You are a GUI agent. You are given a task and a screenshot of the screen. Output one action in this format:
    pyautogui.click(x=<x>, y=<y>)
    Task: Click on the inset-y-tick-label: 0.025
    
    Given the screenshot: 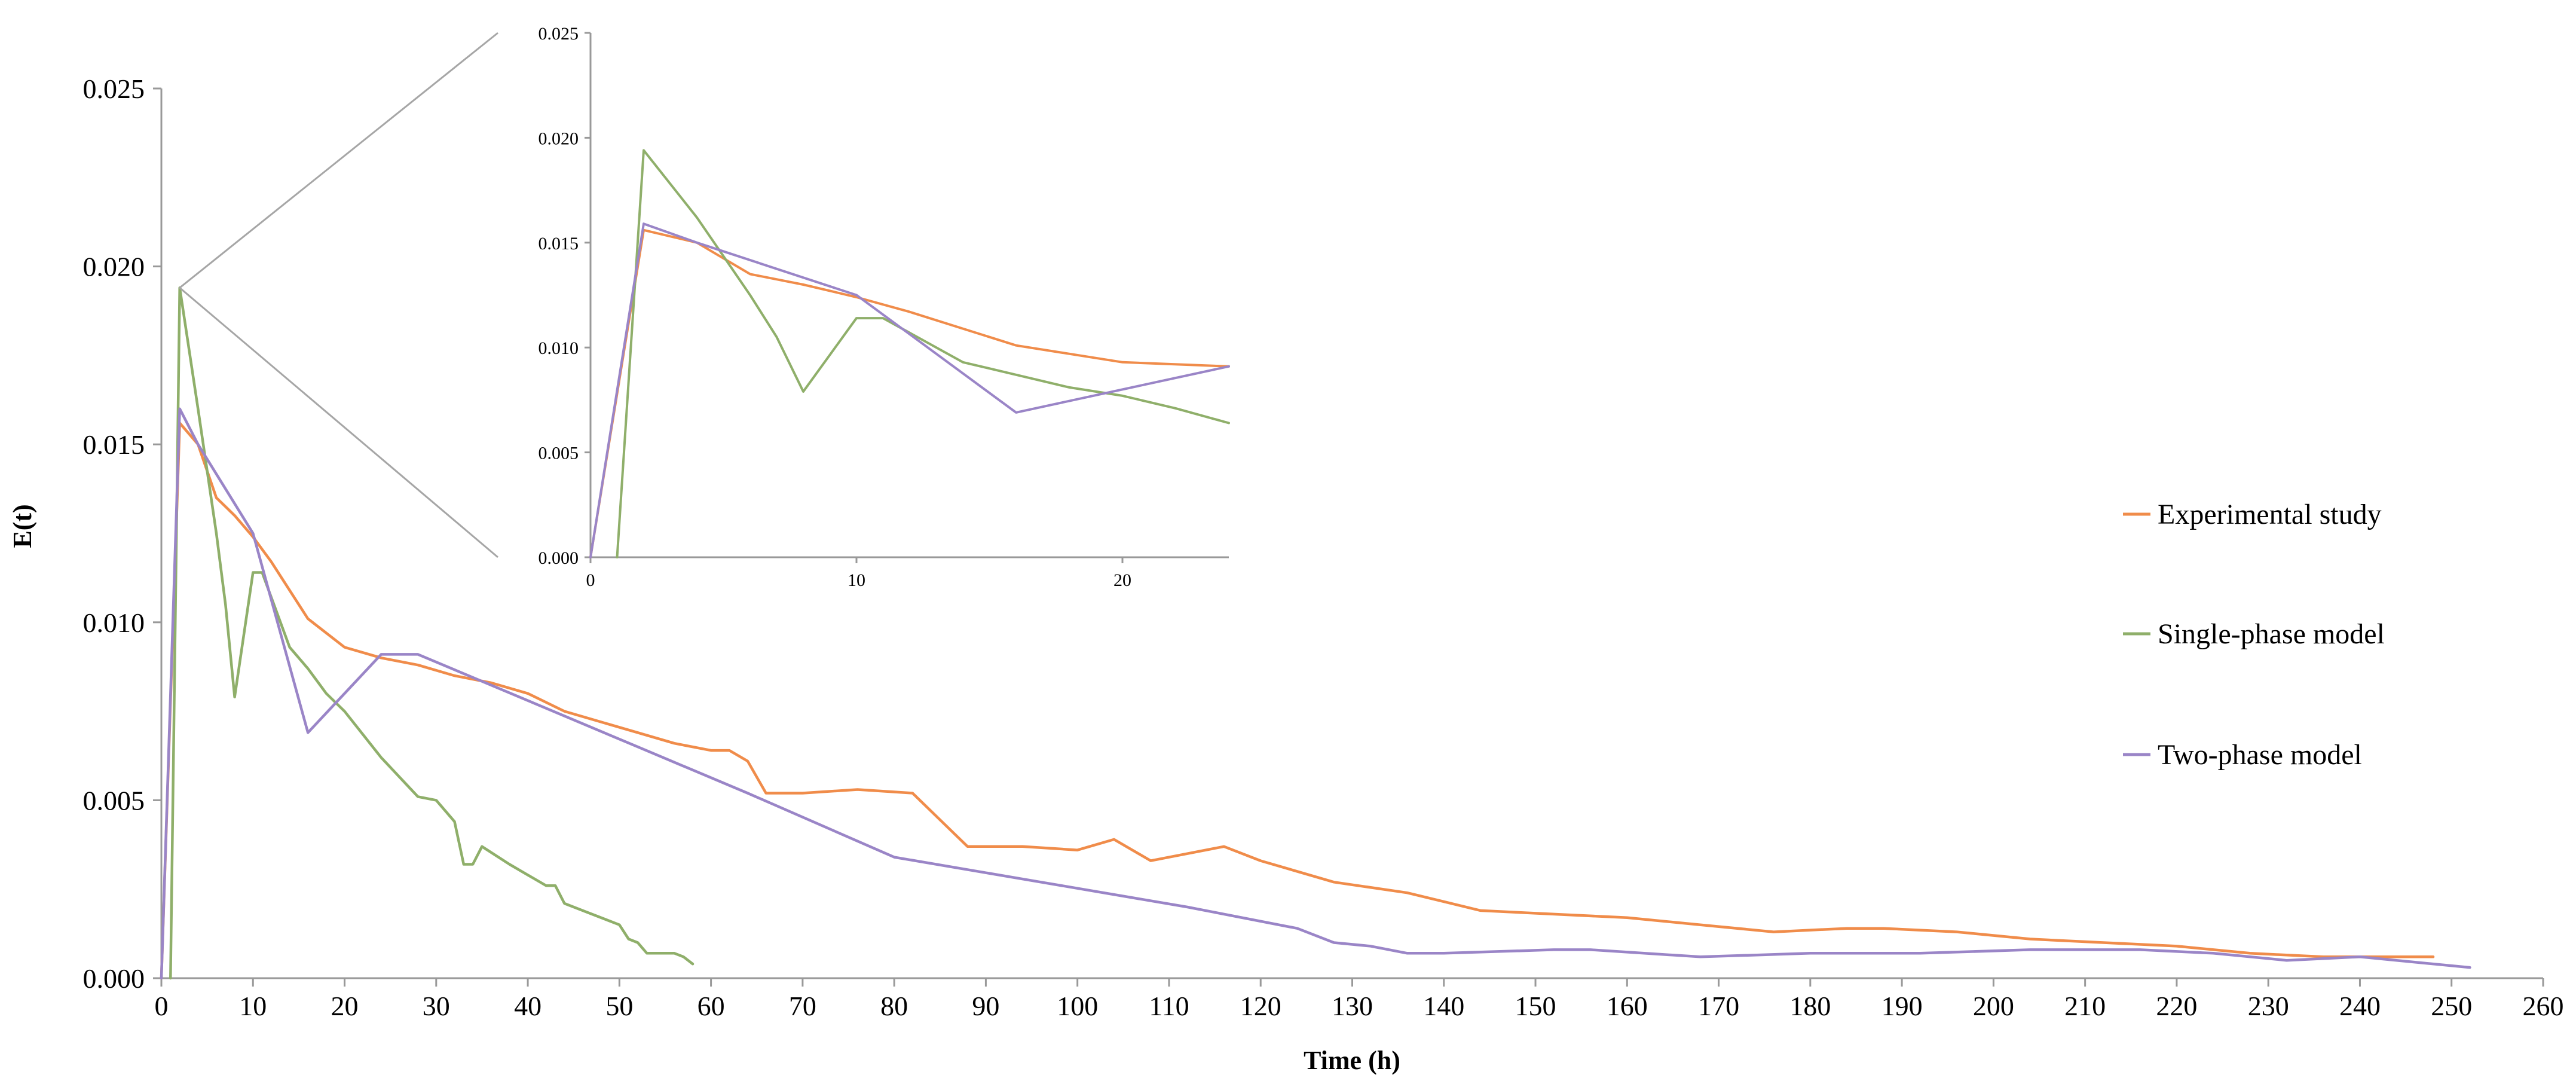 What is the action you would take?
    pyautogui.click(x=559, y=34)
    